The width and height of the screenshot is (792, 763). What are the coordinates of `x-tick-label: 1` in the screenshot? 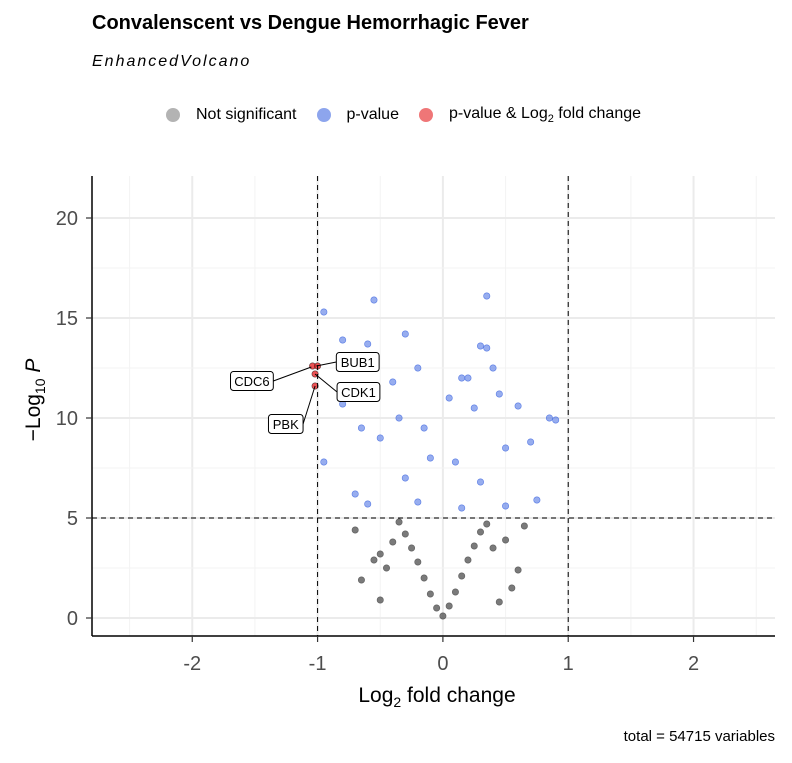 It's located at (568, 664).